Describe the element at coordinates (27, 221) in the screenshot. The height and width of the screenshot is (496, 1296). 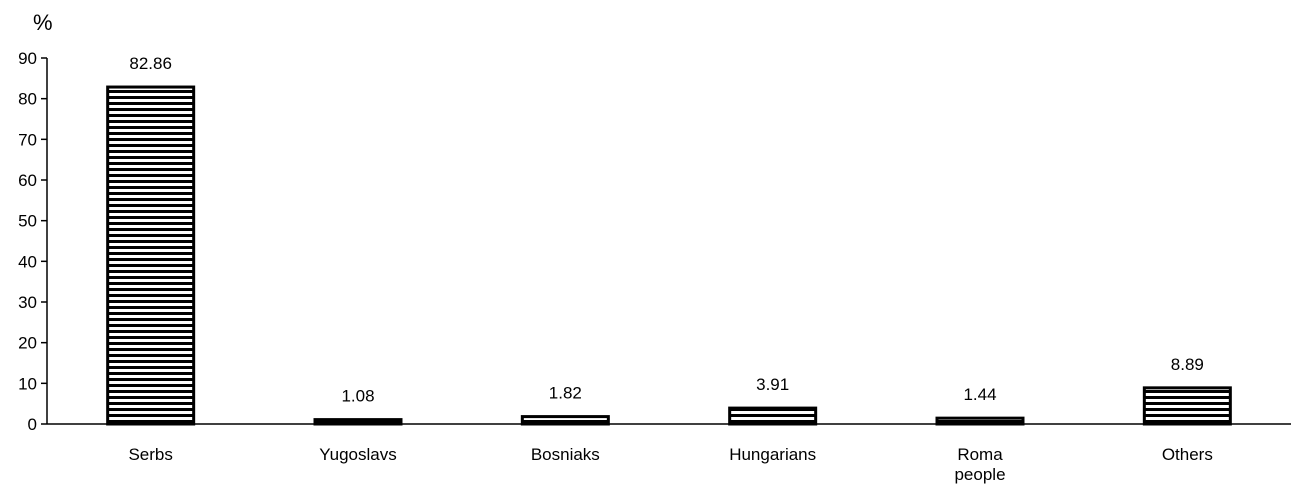
I see `y-tick-label: 50` at that location.